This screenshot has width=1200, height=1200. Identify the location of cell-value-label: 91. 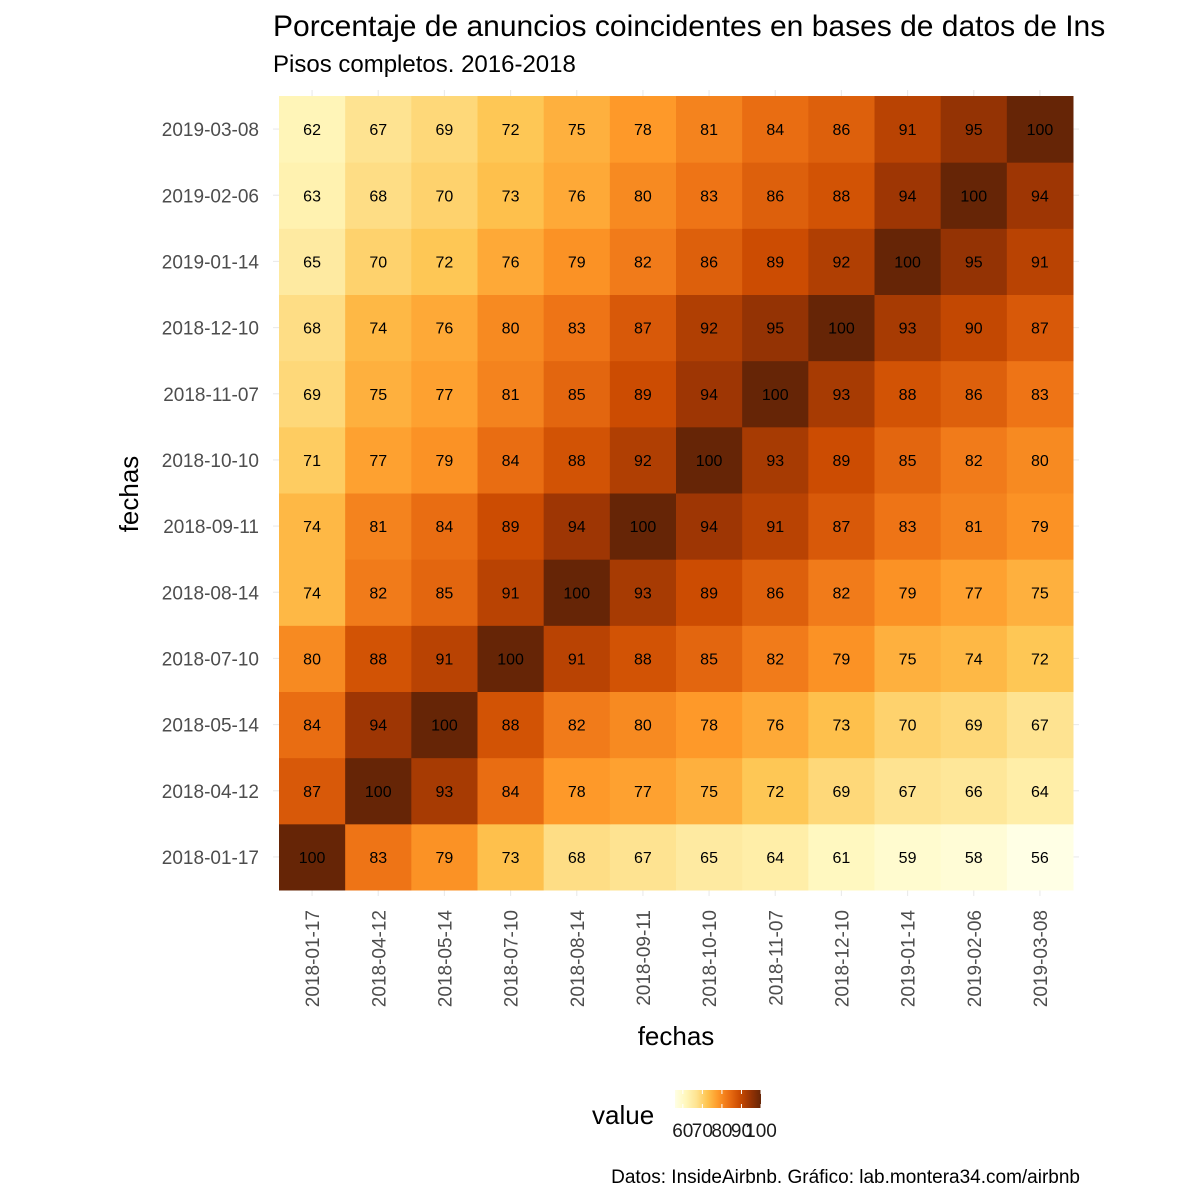
(908, 130).